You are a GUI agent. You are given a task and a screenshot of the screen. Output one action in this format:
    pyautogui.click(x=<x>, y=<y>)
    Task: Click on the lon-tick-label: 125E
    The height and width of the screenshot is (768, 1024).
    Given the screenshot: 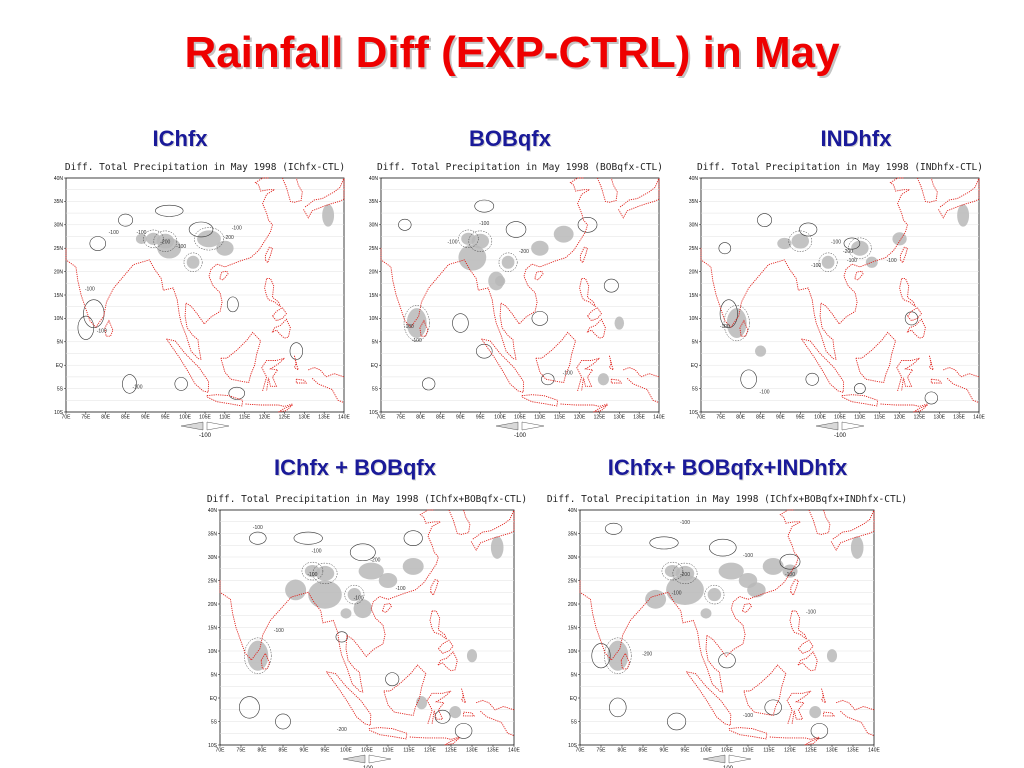 What is the action you would take?
    pyautogui.click(x=285, y=418)
    